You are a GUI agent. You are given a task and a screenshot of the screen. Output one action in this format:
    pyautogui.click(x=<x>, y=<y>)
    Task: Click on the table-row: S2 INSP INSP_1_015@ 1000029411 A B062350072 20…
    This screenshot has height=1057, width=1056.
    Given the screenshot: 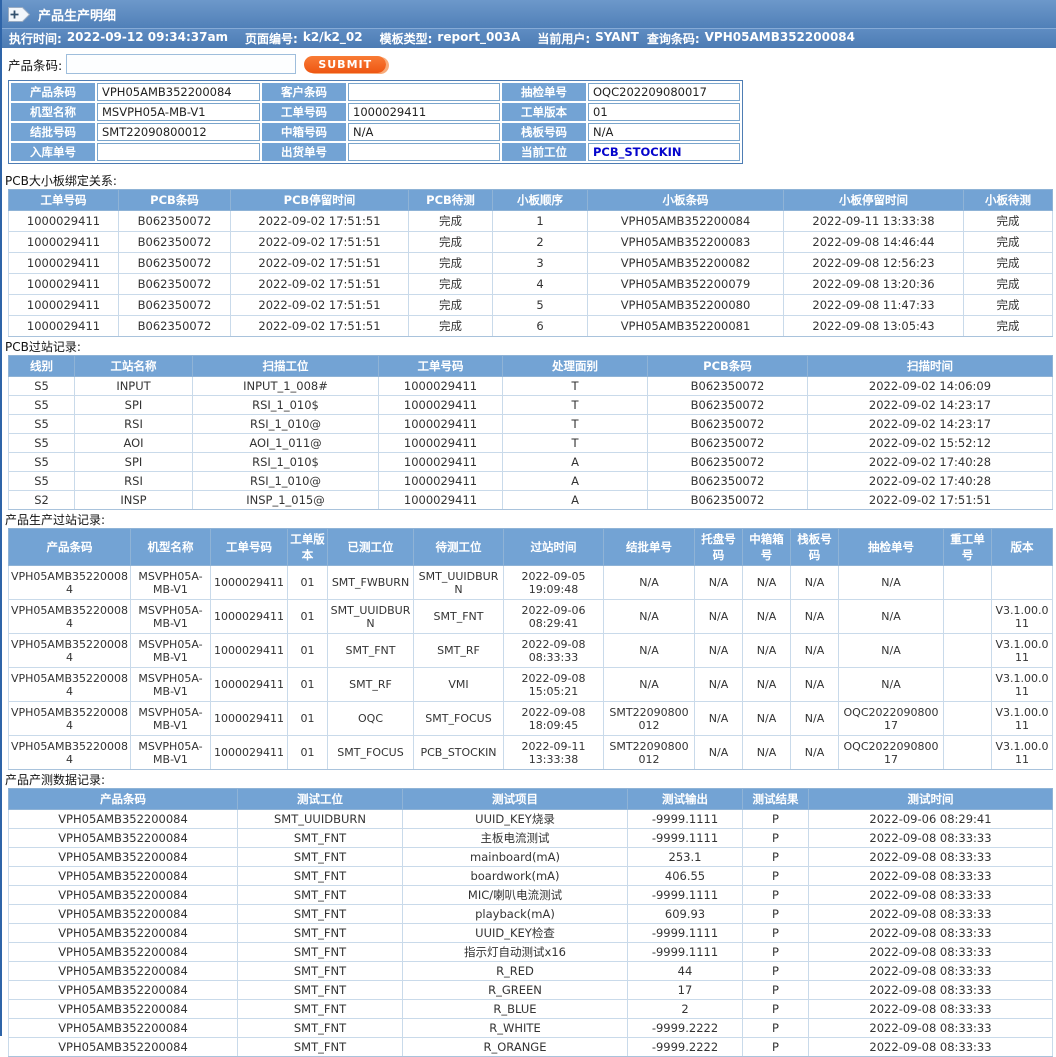 What is the action you would take?
    pyautogui.click(x=530, y=500)
    